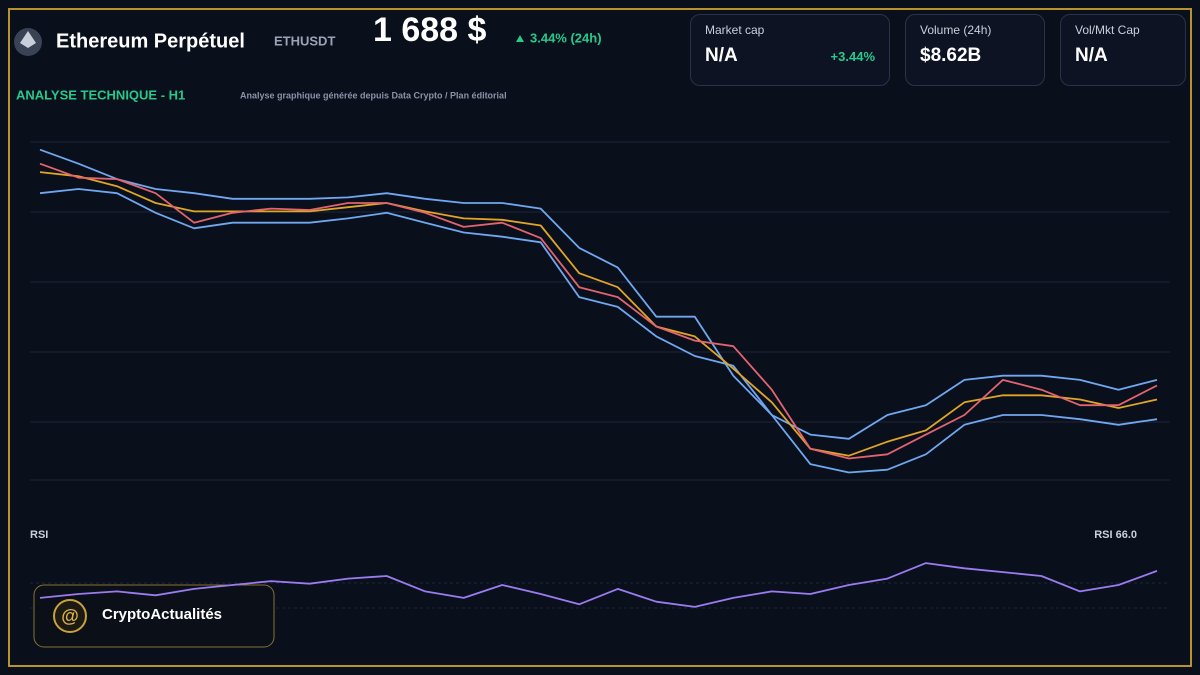 This screenshot has width=1200, height=675. I want to click on brand-box, so click(154, 616).